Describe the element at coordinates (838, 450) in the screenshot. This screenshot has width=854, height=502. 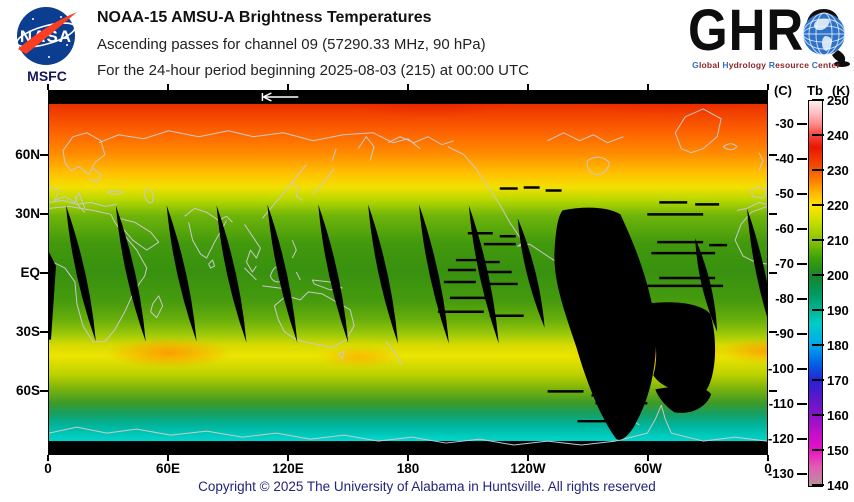
I see `cb-klabel-150: 150` at that location.